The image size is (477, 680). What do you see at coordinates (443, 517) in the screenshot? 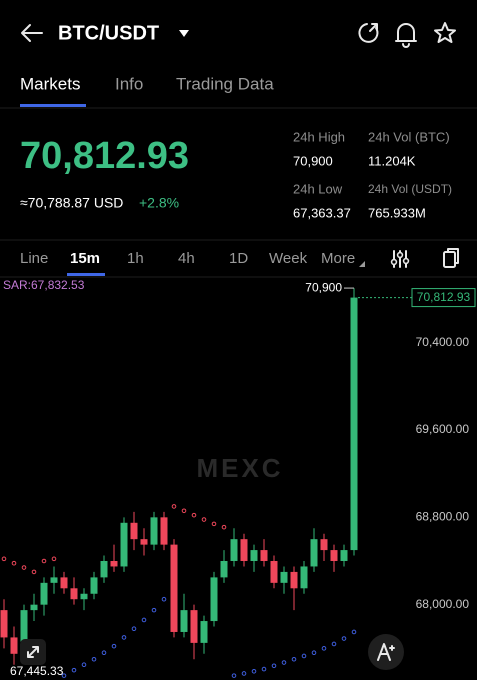
I see `y-tick-label: 68,800.00` at bounding box center [443, 517].